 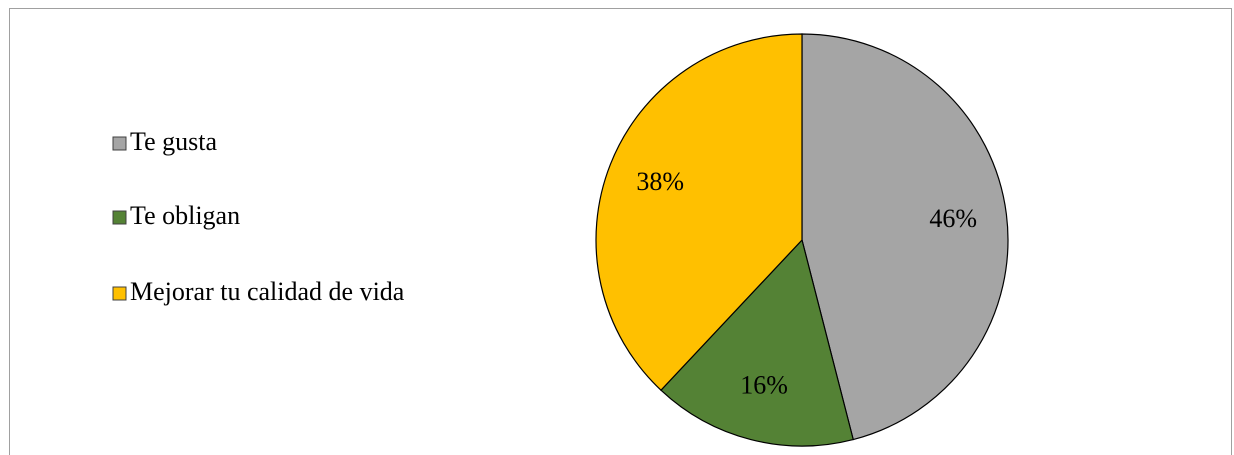 I want to click on legend-label: Te gusta, so click(x=173, y=141).